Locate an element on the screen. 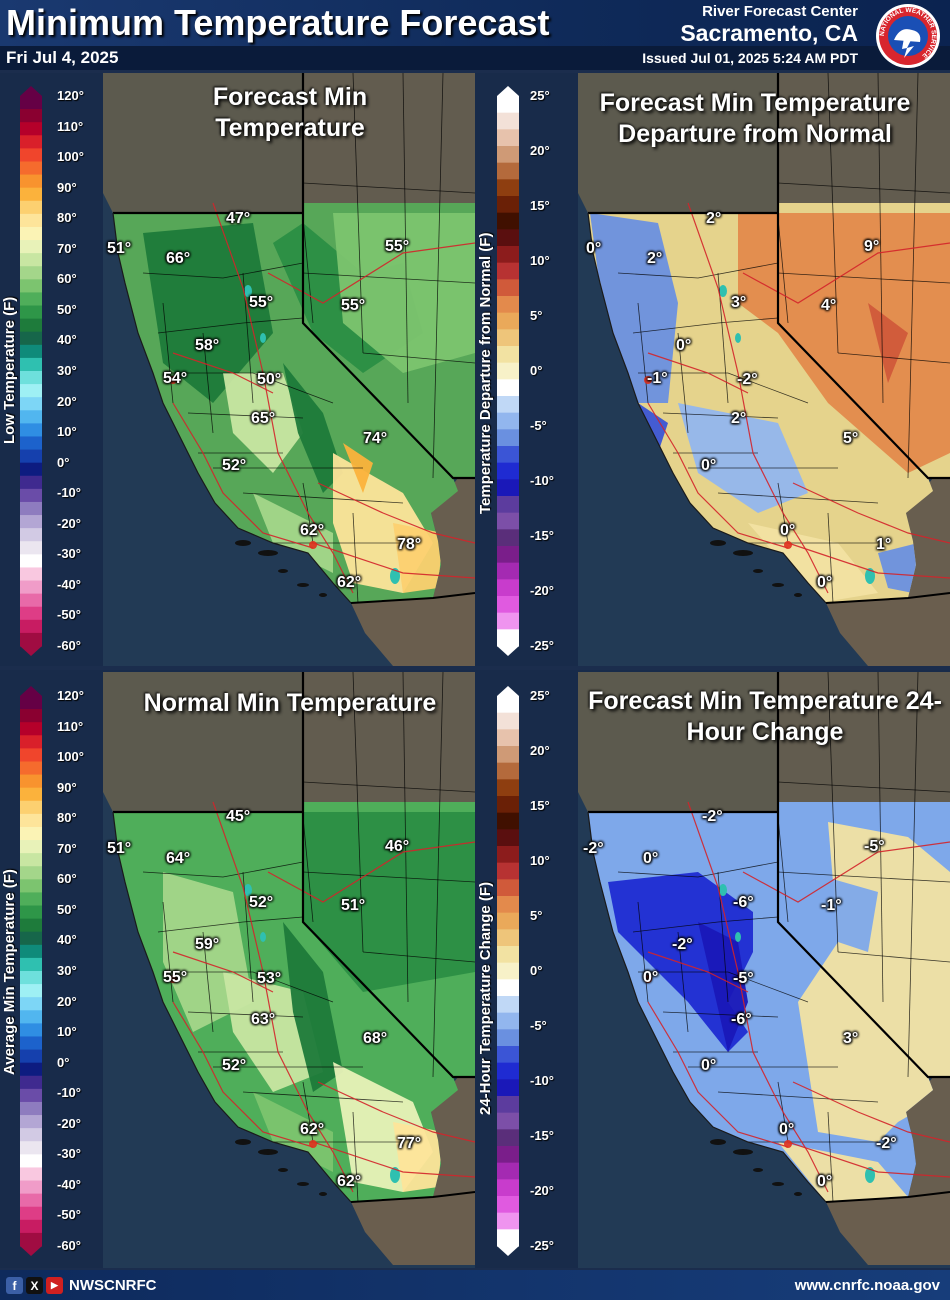  map-value-label: 78° is located at coordinates (409, 544).